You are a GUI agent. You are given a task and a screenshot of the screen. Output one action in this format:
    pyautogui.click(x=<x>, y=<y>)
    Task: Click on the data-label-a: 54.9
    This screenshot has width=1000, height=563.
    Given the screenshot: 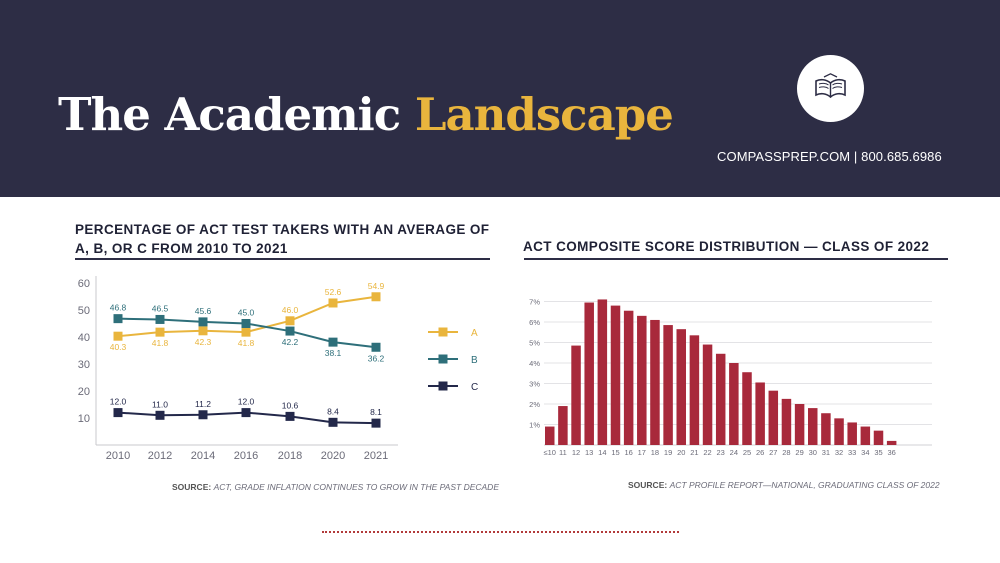 What is the action you would take?
    pyautogui.click(x=376, y=286)
    